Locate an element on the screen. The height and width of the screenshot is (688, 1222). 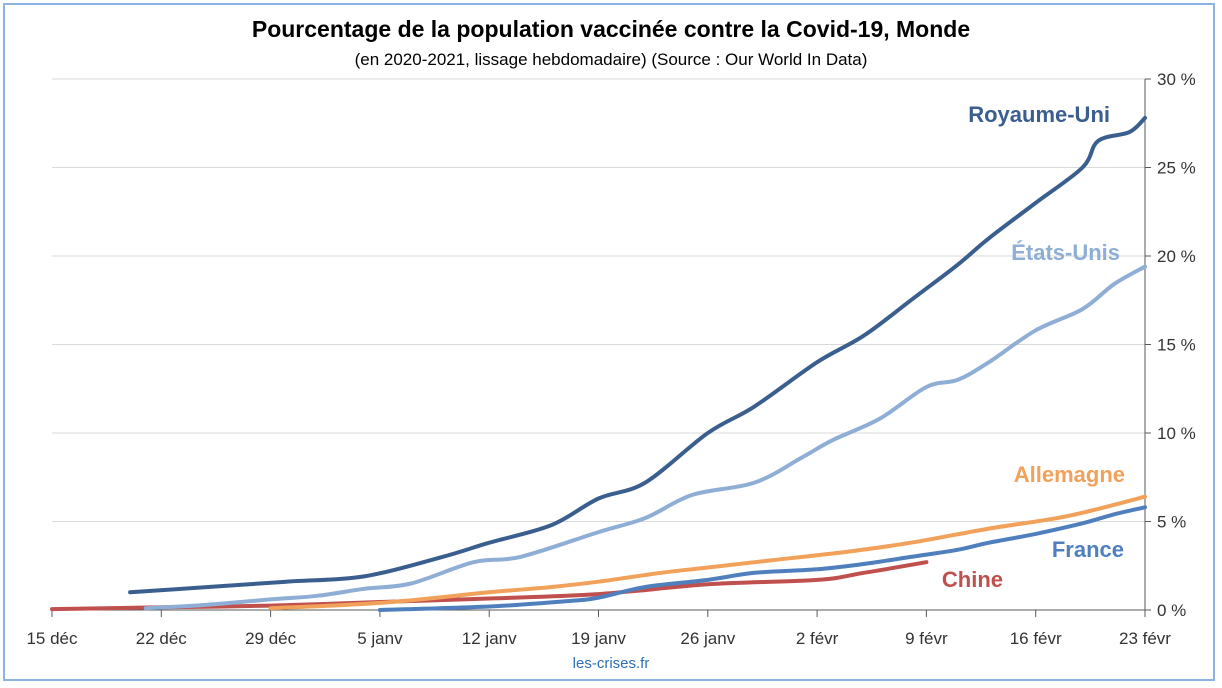
y-tick-label: 15 % is located at coordinates (1176, 345).